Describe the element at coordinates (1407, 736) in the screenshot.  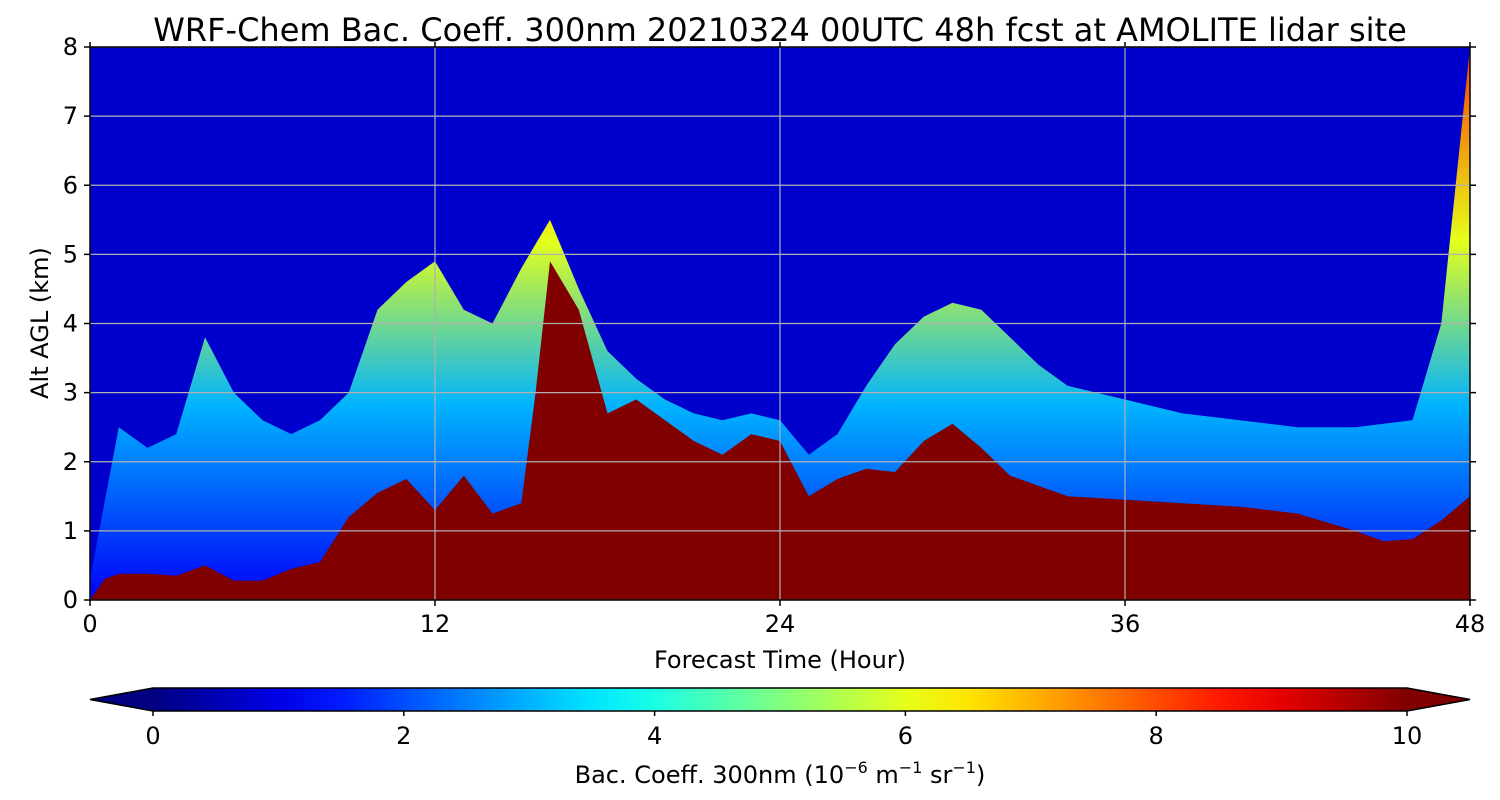
I see `colorbar-tick-label: 10` at that location.